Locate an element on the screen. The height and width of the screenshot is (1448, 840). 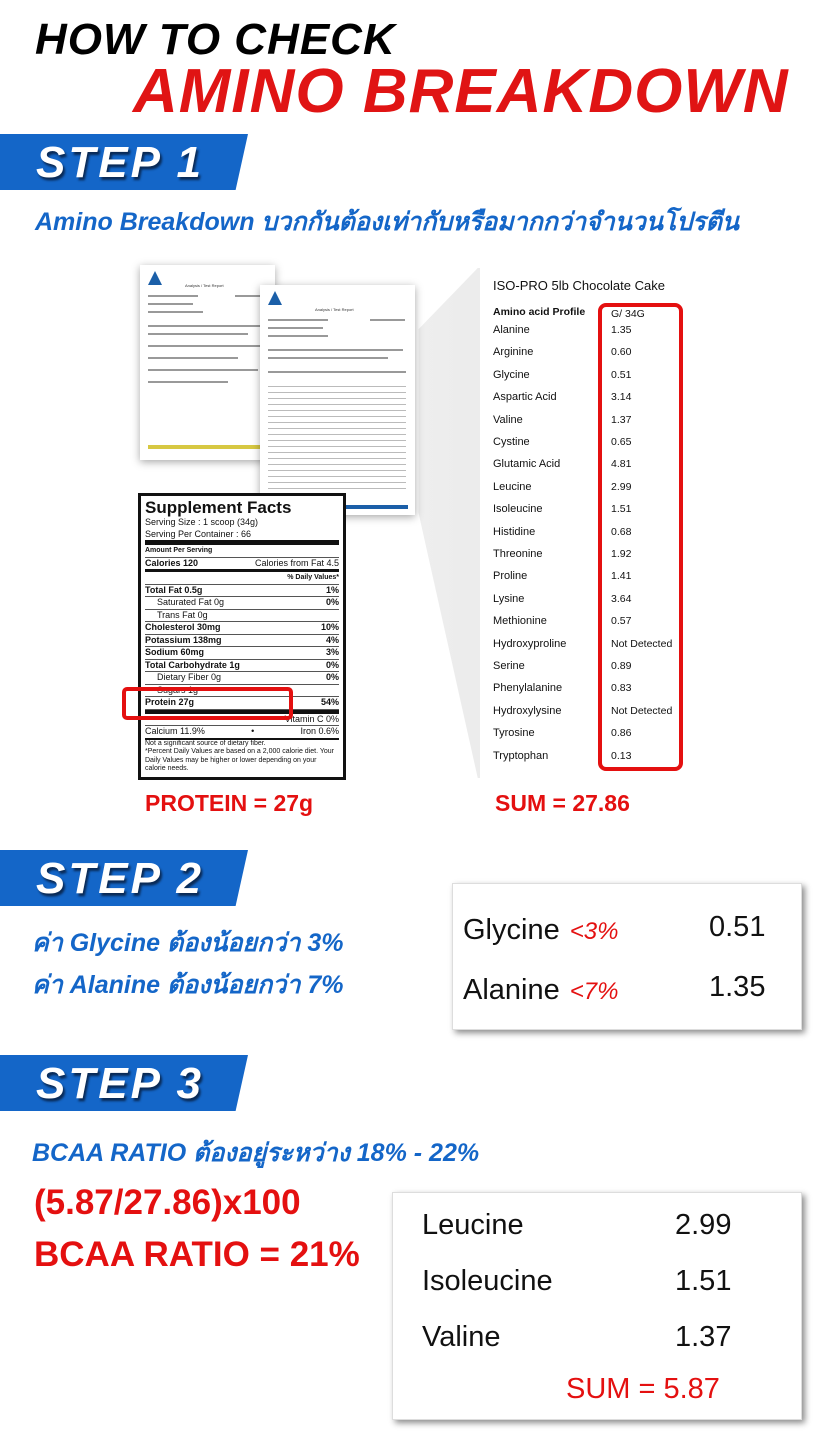
sf-row: Total Fat 0.5g 1% is located at coordinates (242, 590).